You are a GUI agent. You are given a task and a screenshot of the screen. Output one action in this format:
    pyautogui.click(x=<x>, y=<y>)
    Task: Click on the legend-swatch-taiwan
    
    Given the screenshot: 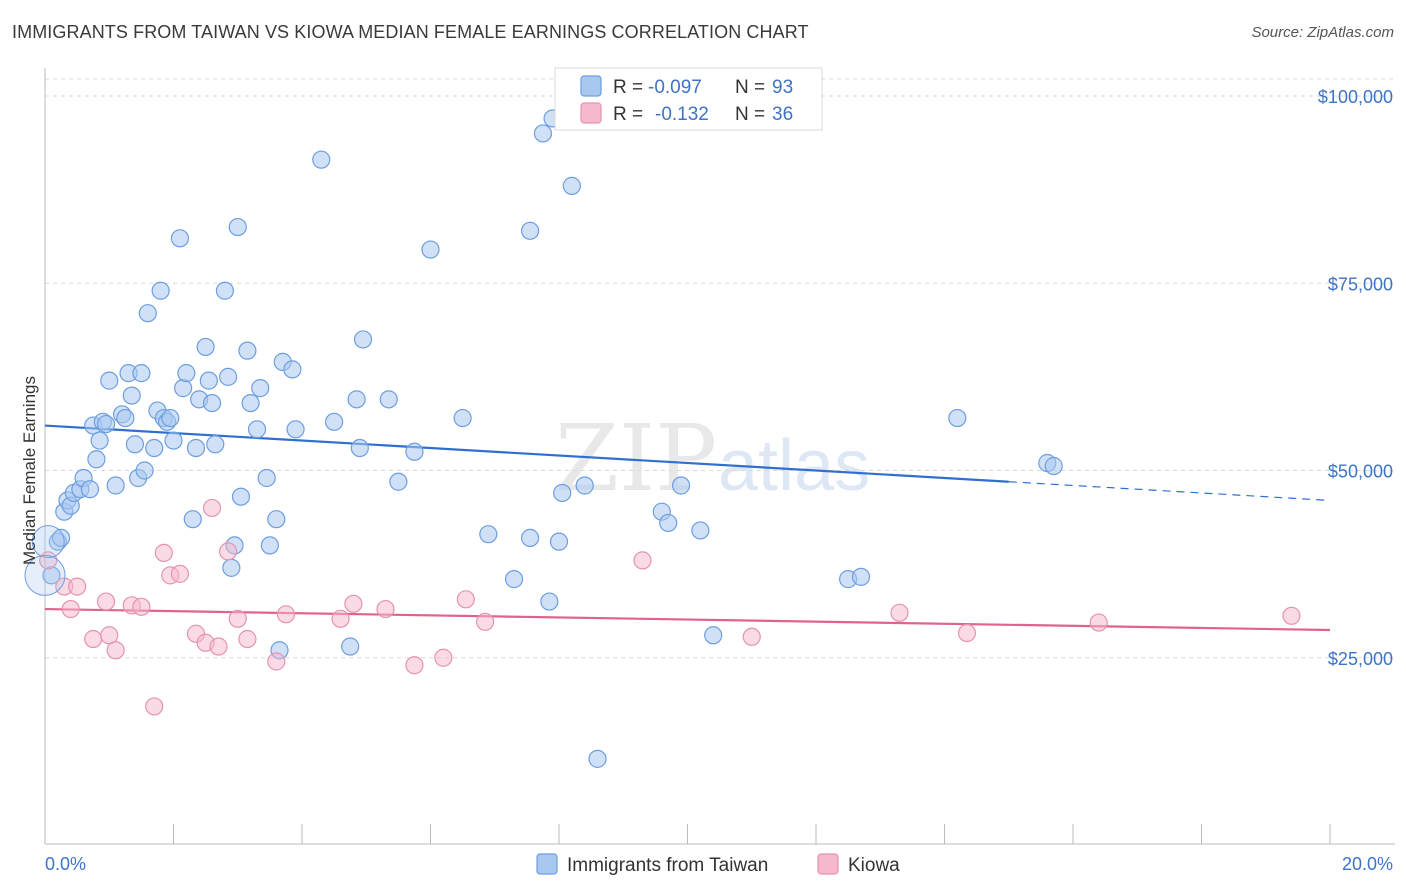 What is the action you would take?
    pyautogui.click(x=591, y=86)
    